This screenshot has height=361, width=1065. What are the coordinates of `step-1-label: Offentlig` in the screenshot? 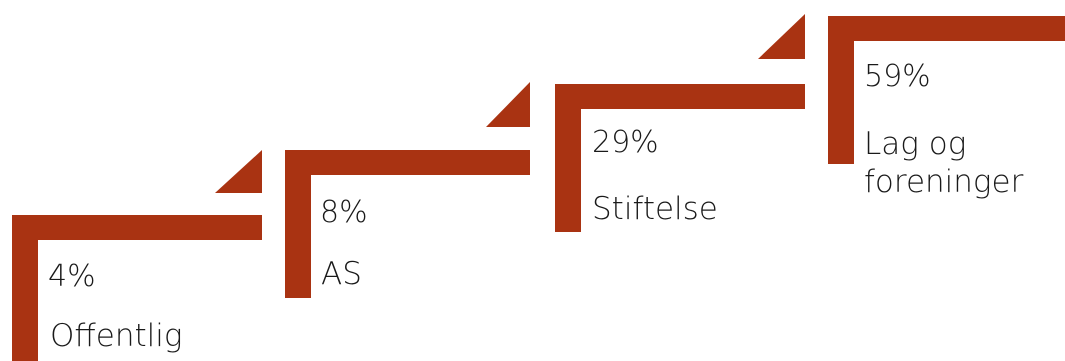 It's located at (116, 336).